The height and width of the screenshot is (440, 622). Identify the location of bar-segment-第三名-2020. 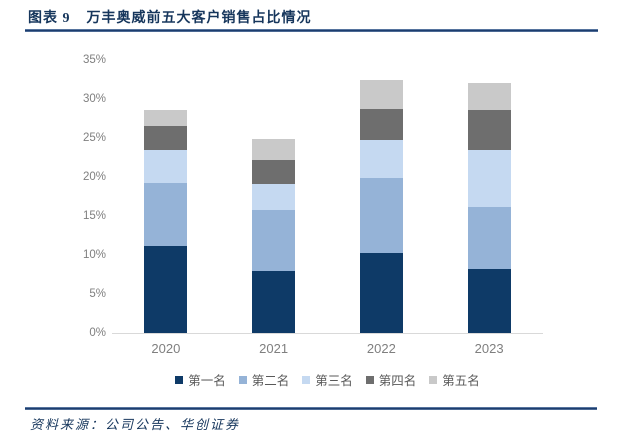
(166, 166).